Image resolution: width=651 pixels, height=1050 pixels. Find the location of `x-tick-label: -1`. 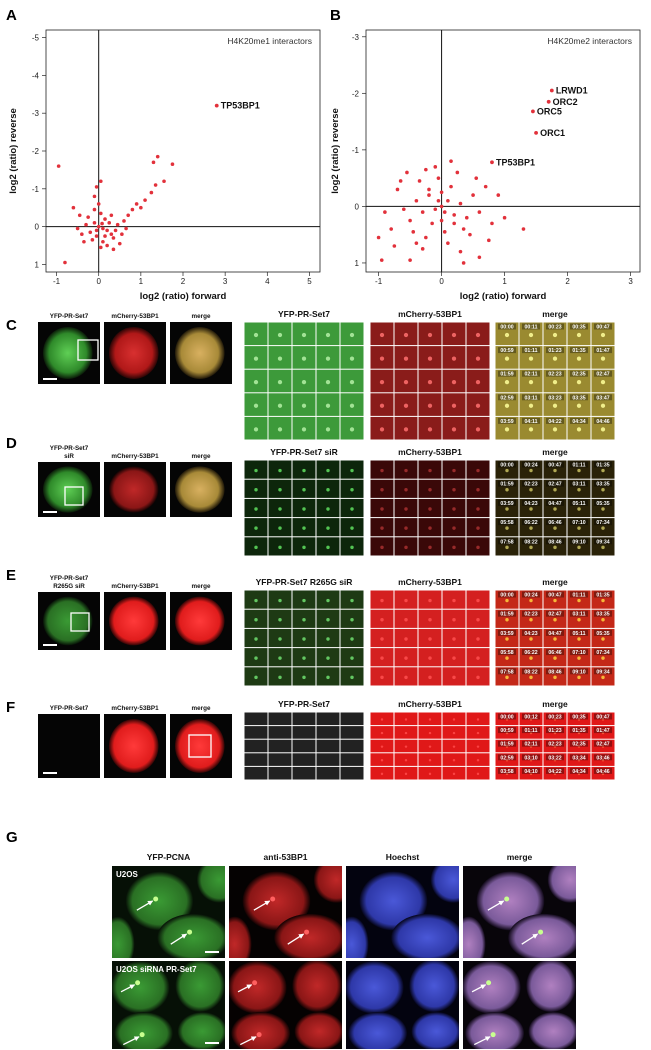

x-tick-label: -1 is located at coordinates (379, 281).